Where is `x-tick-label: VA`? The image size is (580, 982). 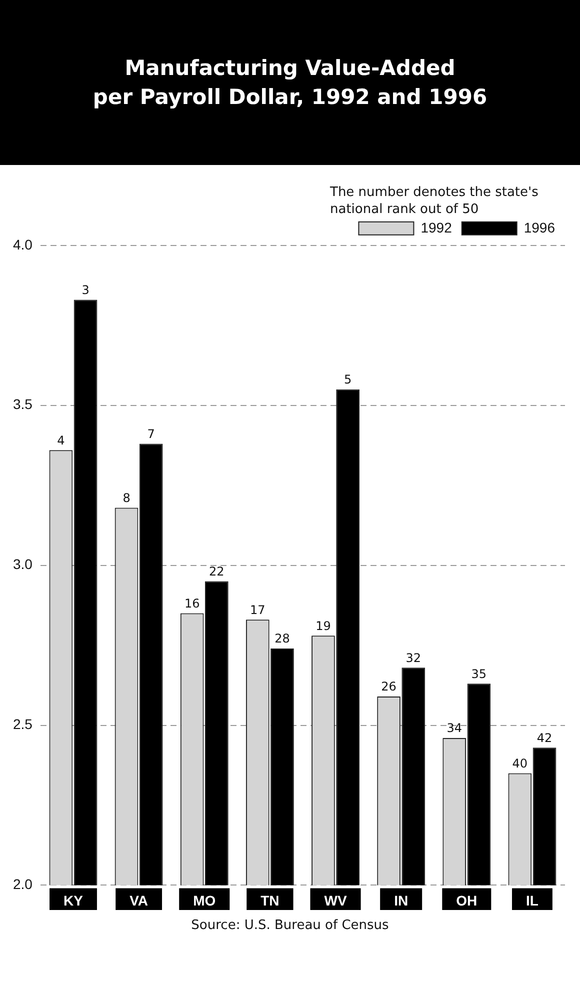 x-tick-label: VA is located at coordinates (139, 900).